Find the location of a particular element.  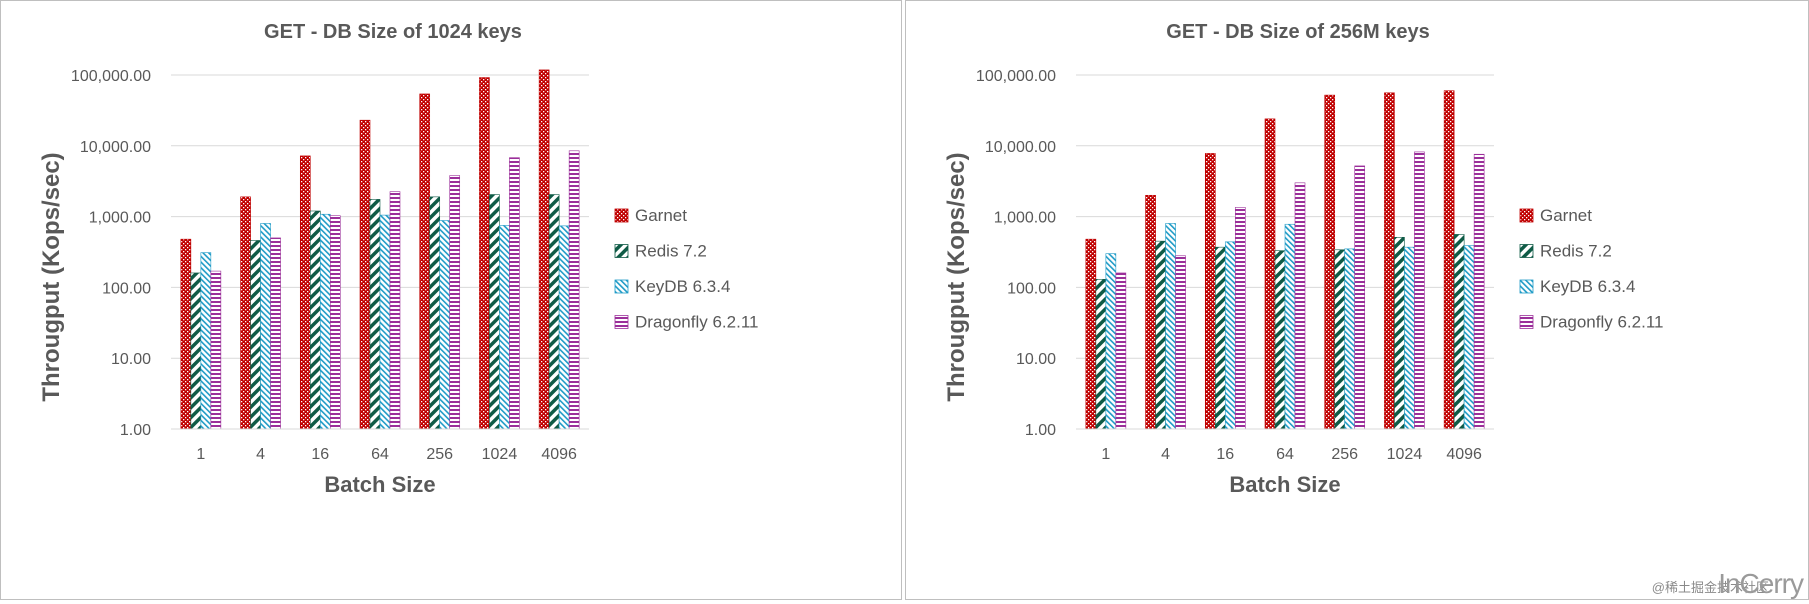

watermark-text: @稀土掘金技术社区 is located at coordinates (1710, 587).